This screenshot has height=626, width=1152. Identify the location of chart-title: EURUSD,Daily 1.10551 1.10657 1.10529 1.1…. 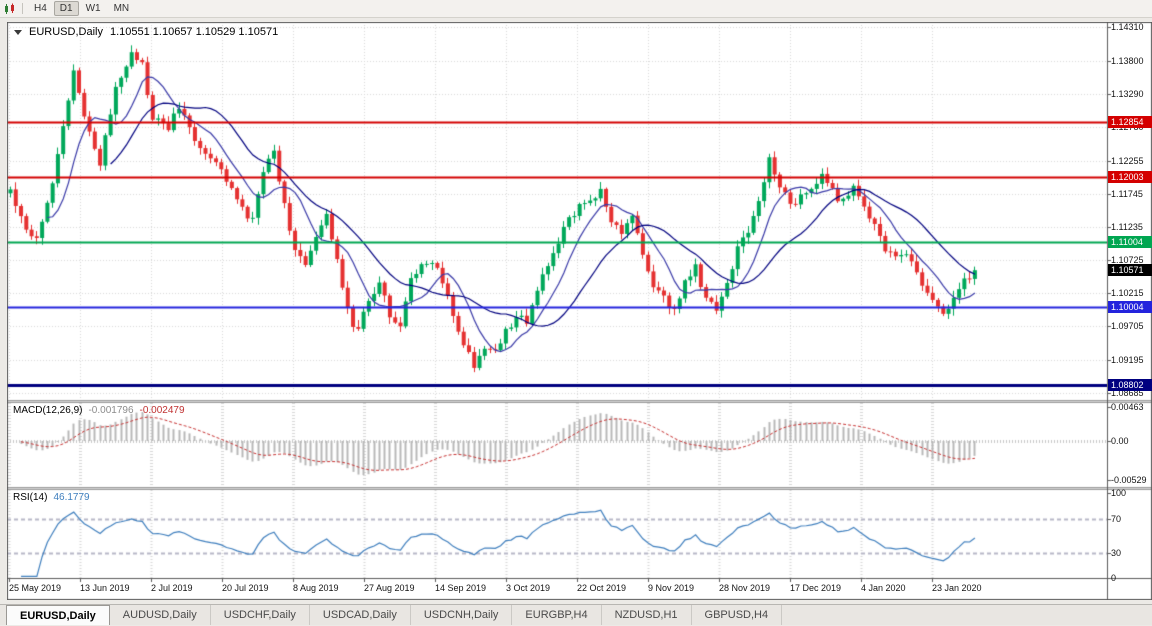
(146, 32).